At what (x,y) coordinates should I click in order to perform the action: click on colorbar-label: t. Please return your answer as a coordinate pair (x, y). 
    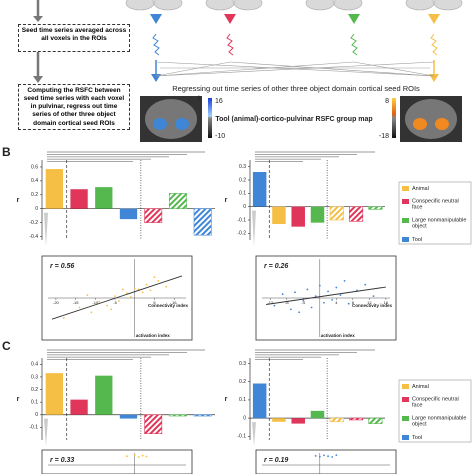
    Looking at the image, I should click on (199, 98).